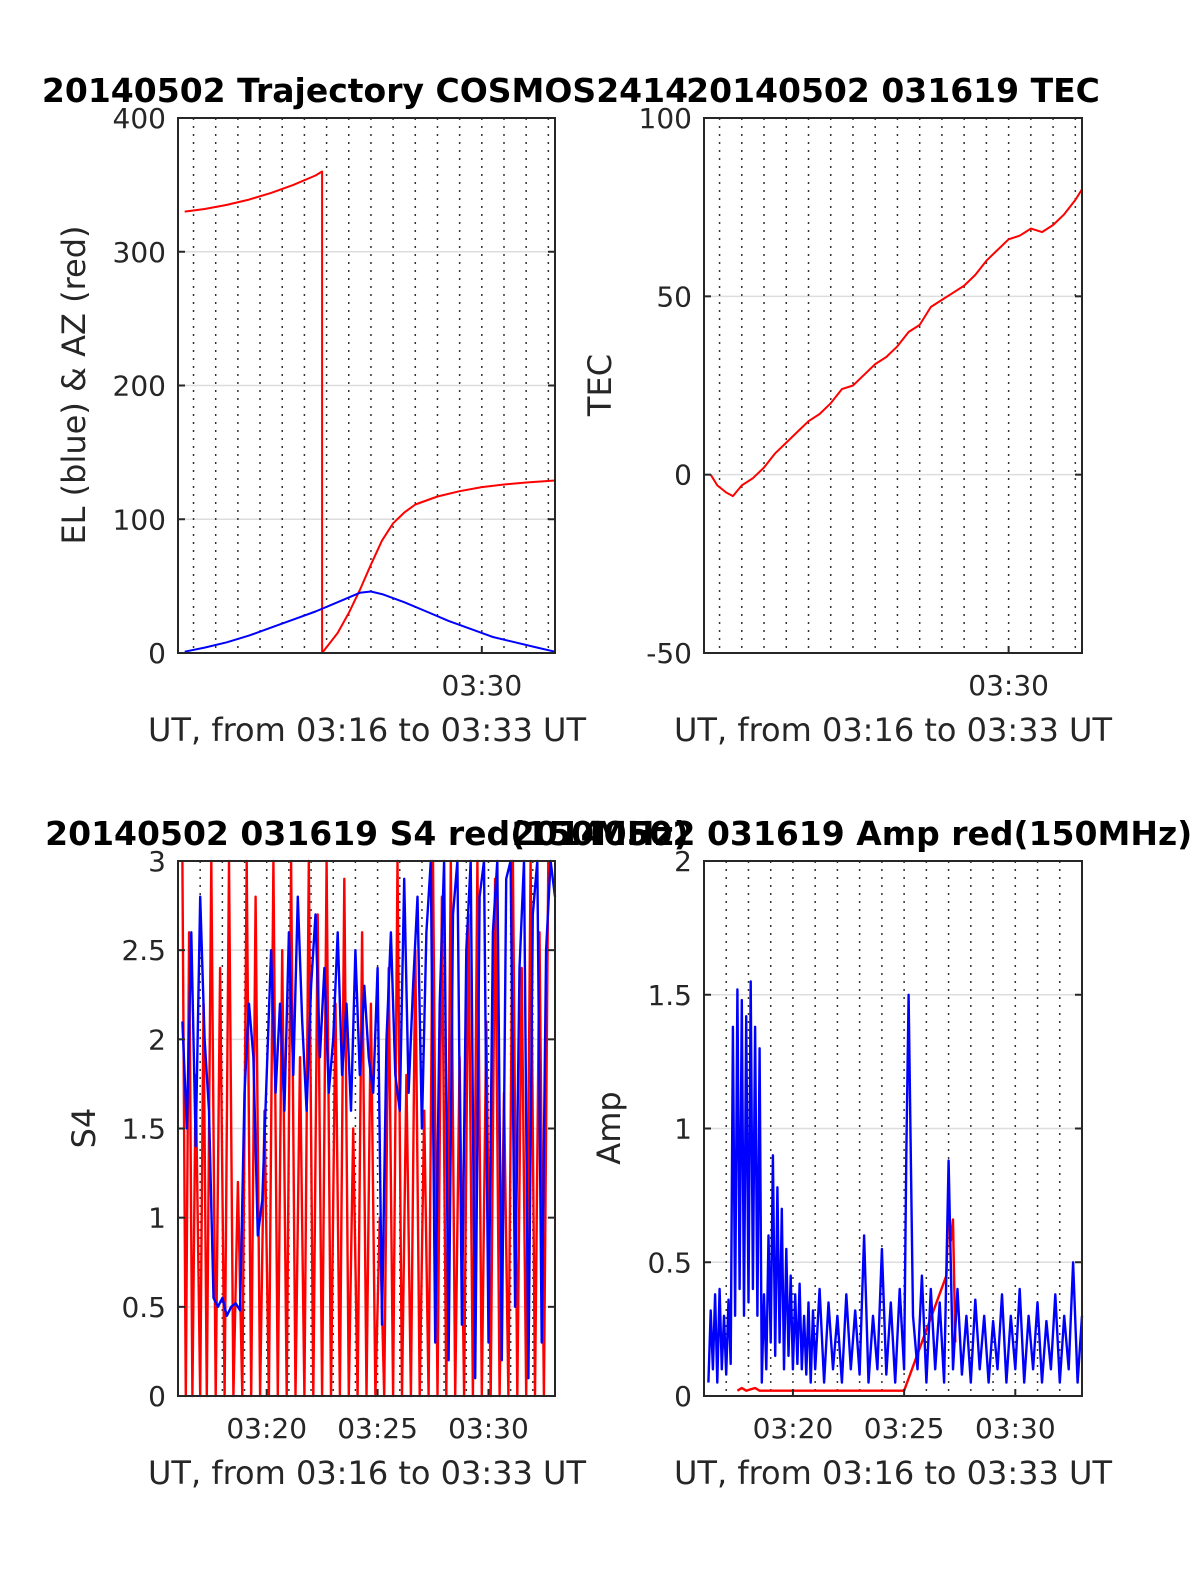 The image size is (1200, 1575). Describe the element at coordinates (852, 833) in the screenshot. I see `amp-title: 20140502 031619 Amp red(150MHz)` at that location.